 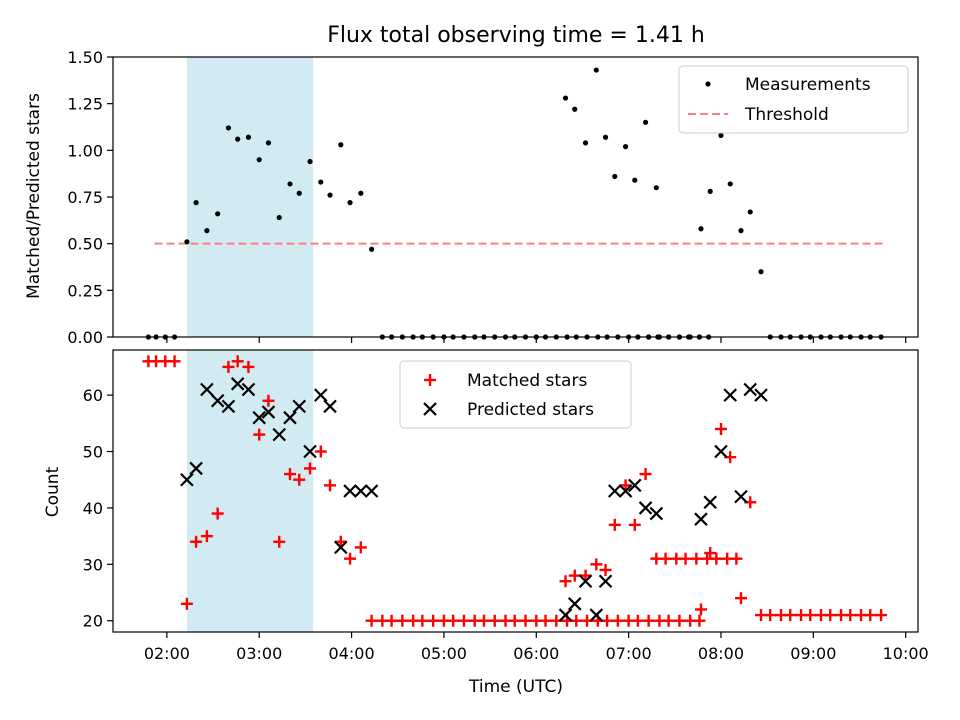 I want to click on x-tick-label: 09:00, so click(x=813, y=653).